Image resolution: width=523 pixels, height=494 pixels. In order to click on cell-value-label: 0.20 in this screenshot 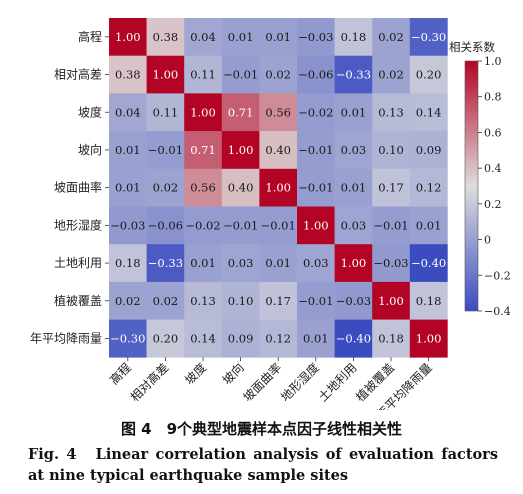, I will do `click(429, 75)`.